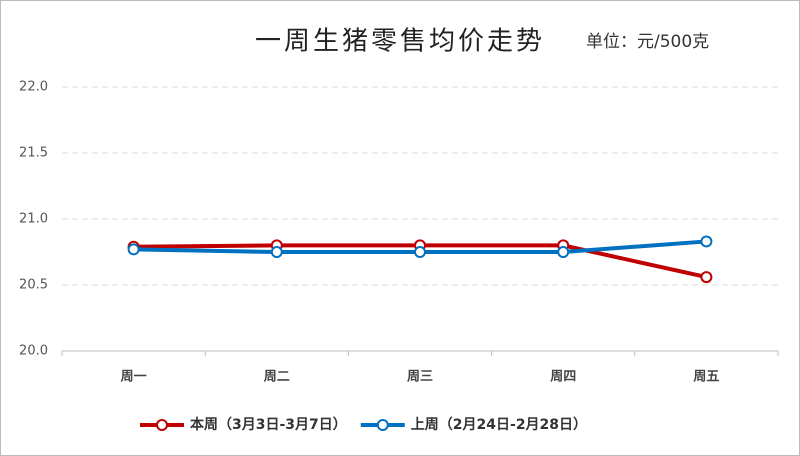 Image resolution: width=800 pixels, height=456 pixels. I want to click on y-tick-label: 21.0, so click(33, 219).